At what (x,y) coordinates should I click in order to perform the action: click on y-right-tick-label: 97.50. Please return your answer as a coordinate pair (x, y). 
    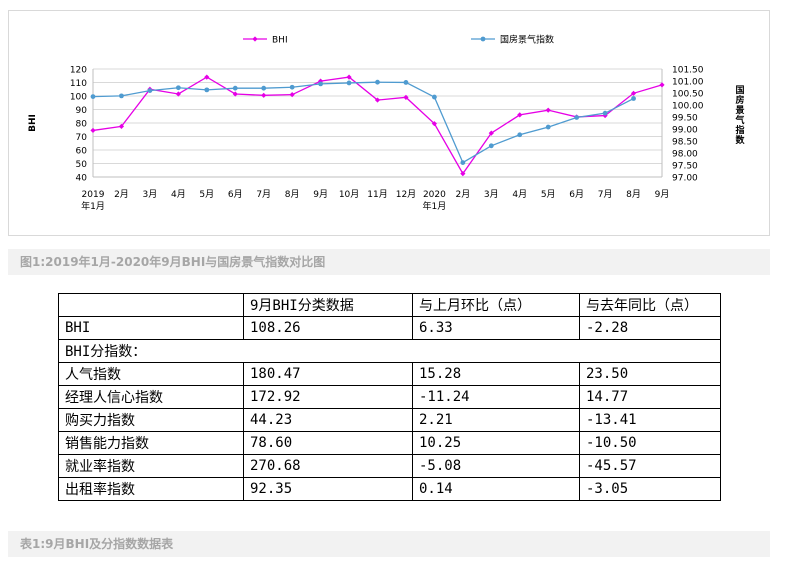
    Looking at the image, I should click on (685, 167).